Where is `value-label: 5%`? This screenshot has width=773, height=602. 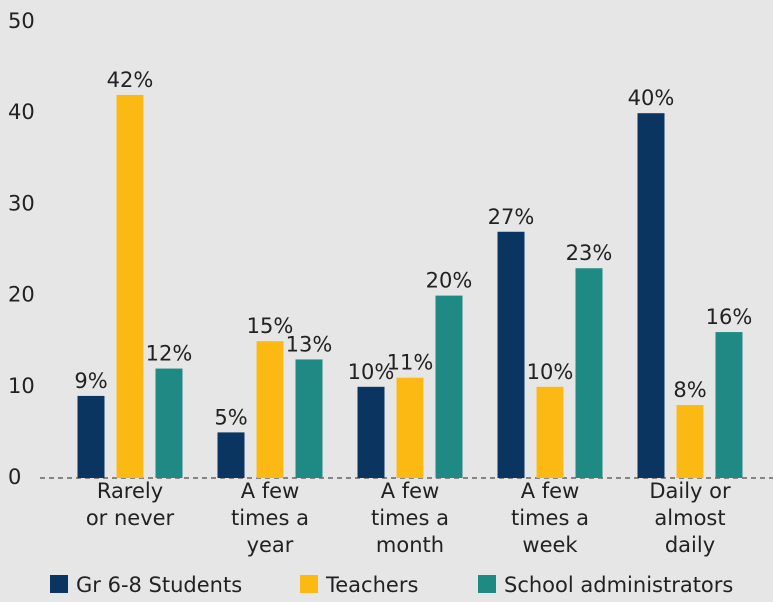 value-label: 5% is located at coordinates (230, 417).